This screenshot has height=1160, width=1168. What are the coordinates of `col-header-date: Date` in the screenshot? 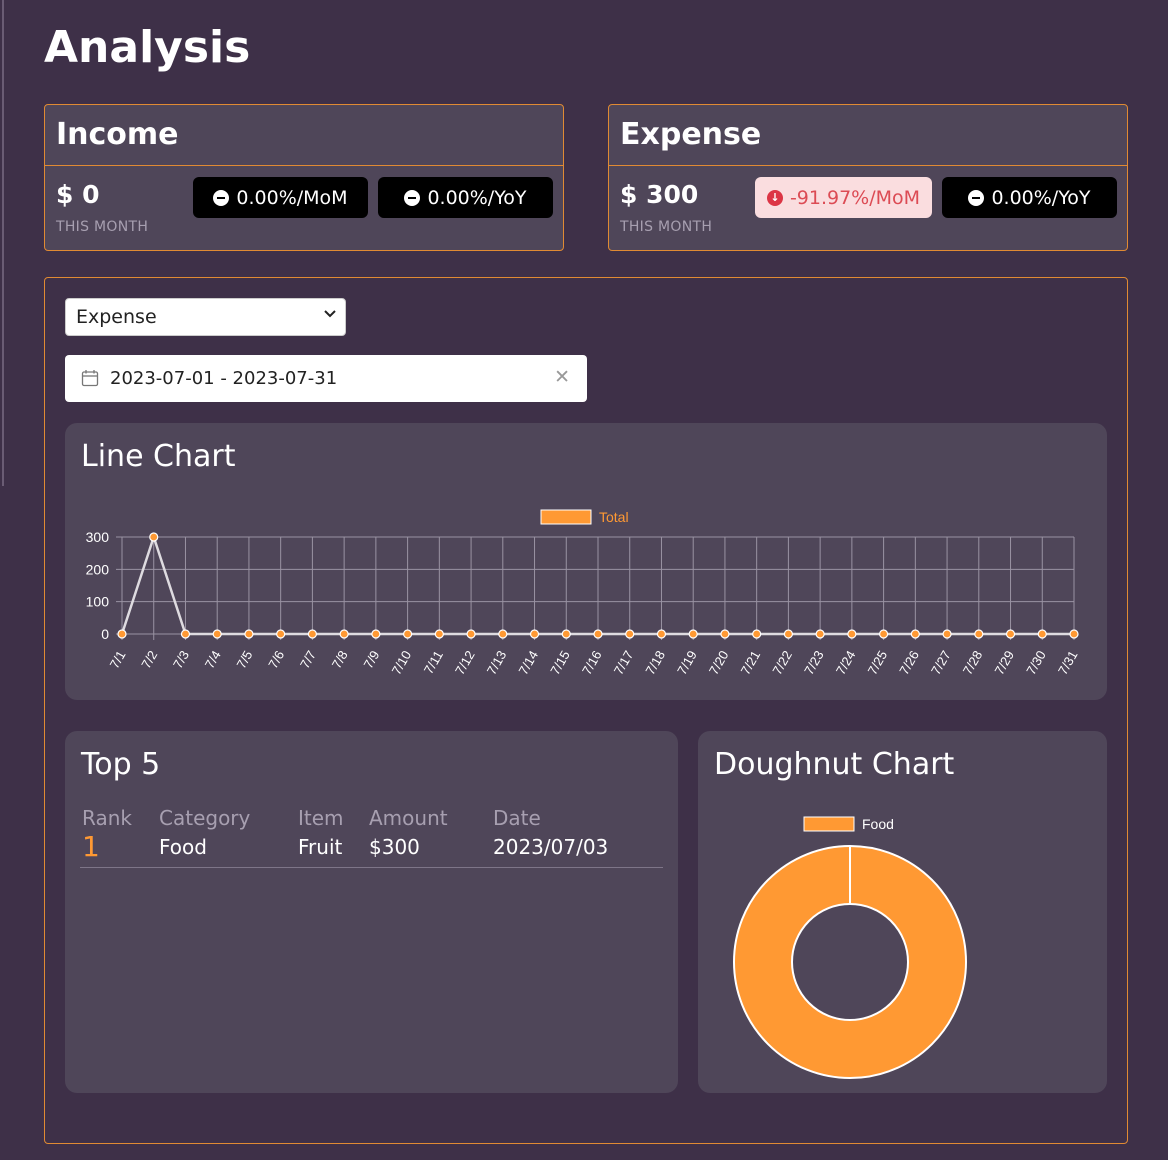 It's located at (577, 818).